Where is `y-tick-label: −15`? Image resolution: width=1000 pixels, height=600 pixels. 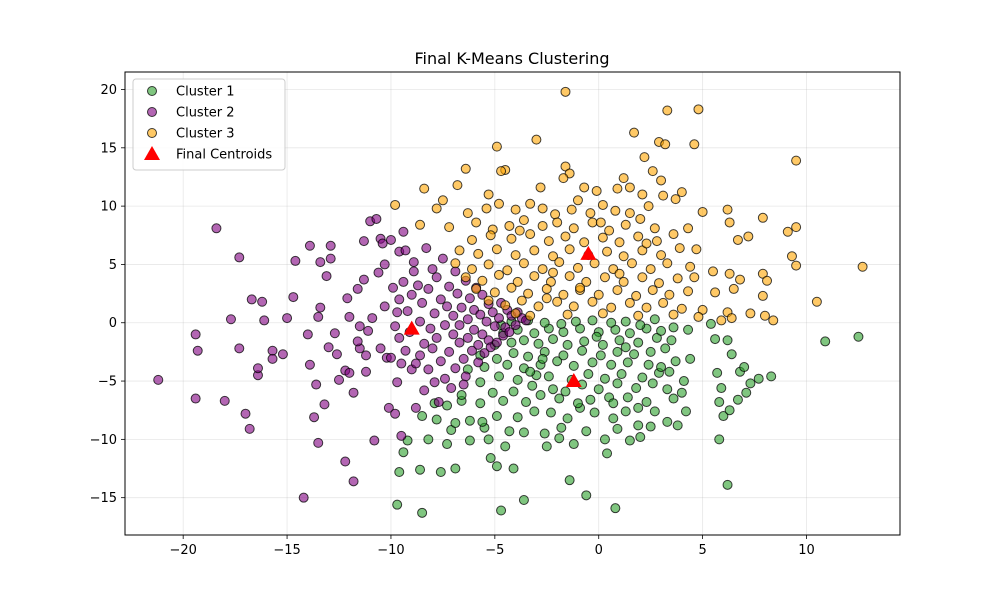
y-tick-label: −15 is located at coordinates (103, 498).